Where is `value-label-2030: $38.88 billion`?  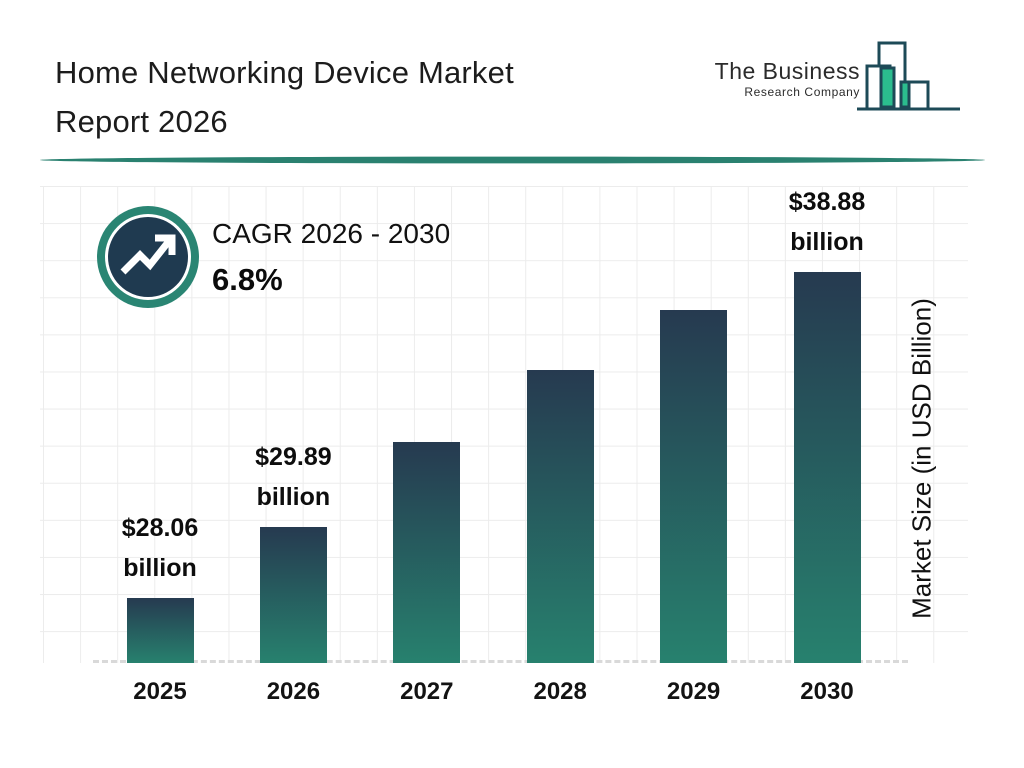
value-label-2030: $38.88 billion is located at coordinates (827, 222).